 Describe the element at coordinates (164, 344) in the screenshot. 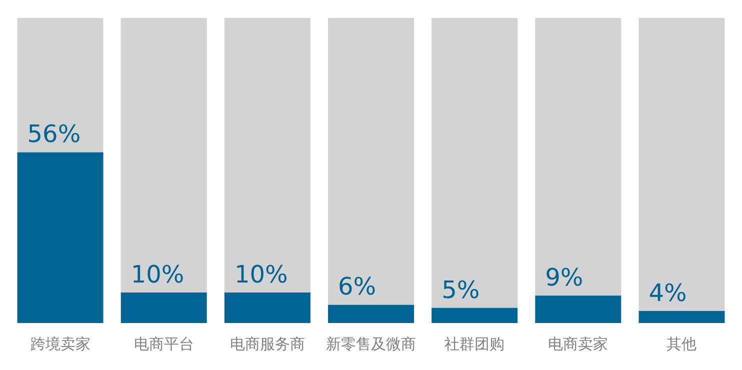

I see `x-tick-label: 电商平台` at that location.